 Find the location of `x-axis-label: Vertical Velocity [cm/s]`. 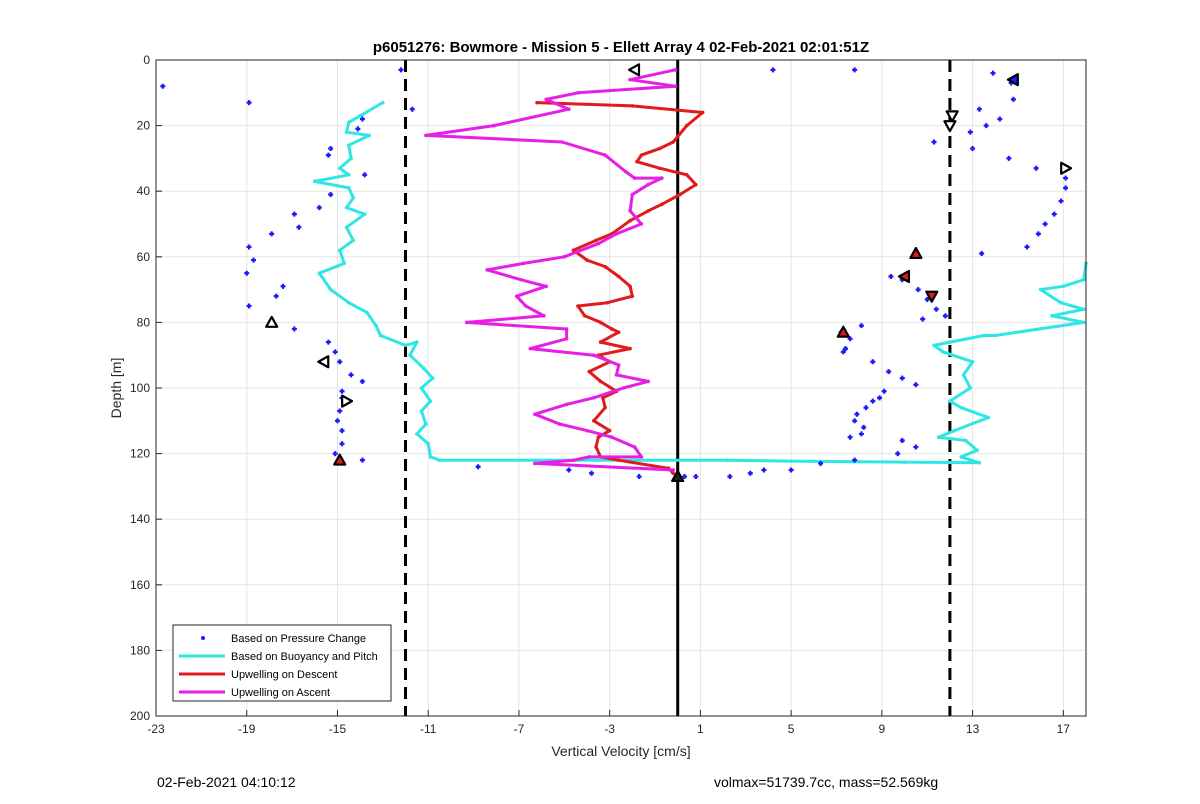

x-axis-label: Vertical Velocity [cm/s] is located at coordinates (620, 751).